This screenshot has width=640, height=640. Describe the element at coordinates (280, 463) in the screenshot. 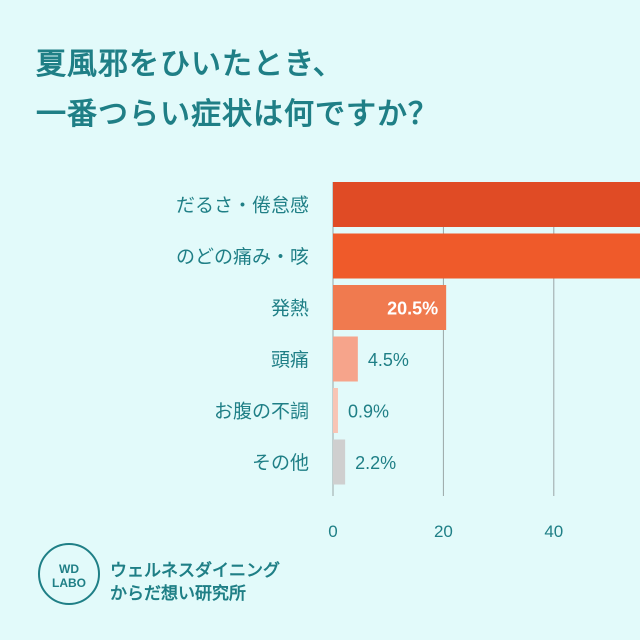

I see `category-label: その他` at that location.